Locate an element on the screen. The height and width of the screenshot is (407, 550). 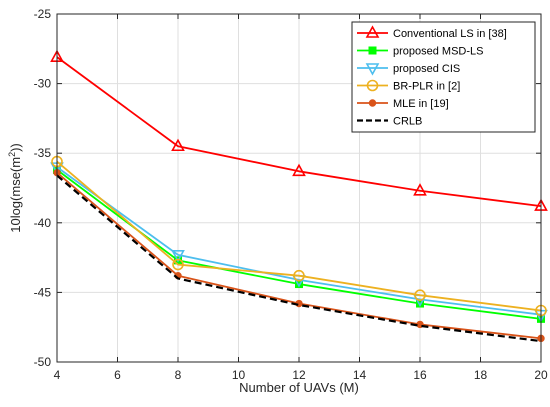
y-tick-label: -35 is located at coordinates (43, 153).